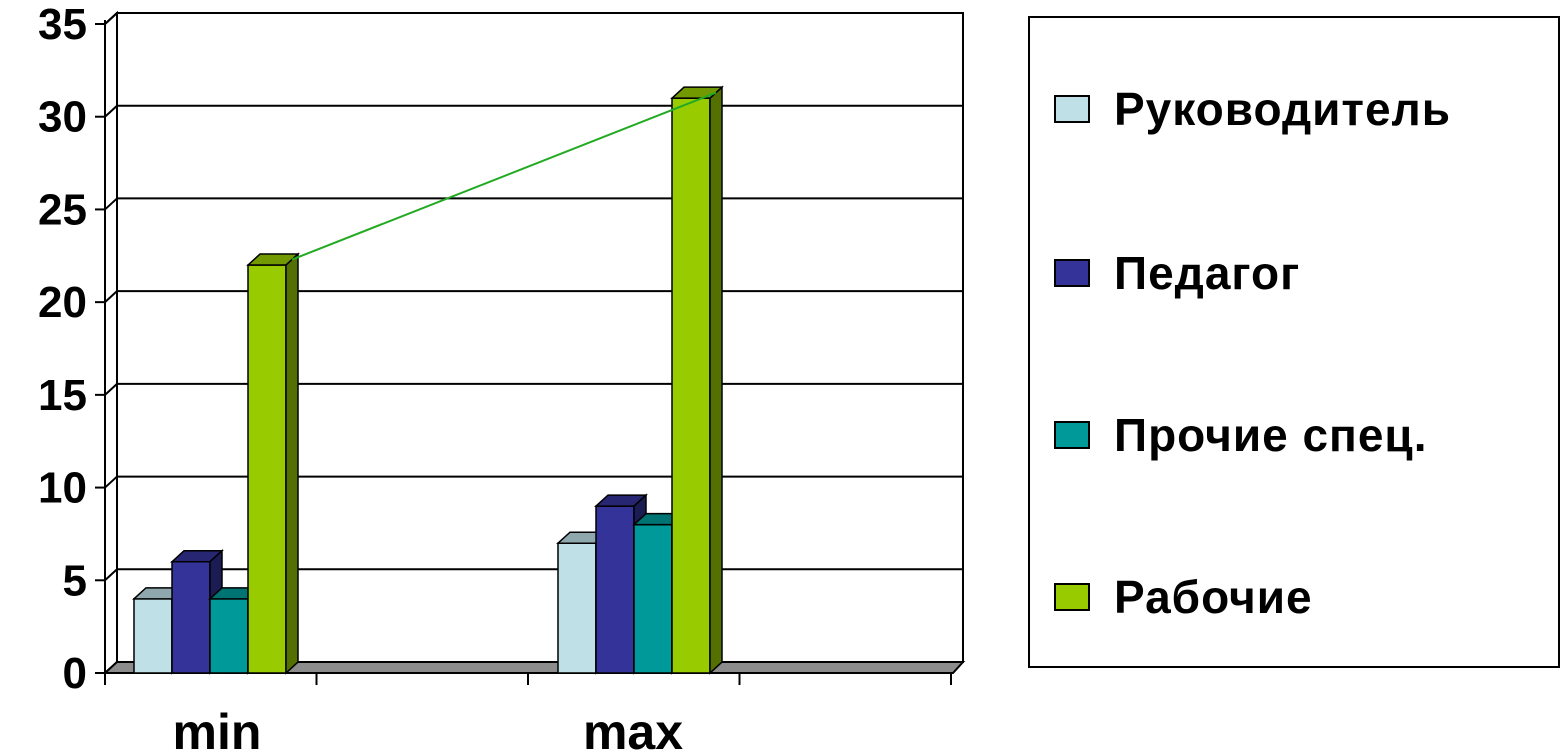  What do you see at coordinates (1283, 109) in the screenshot?
I see `legend-label: Руководитель` at bounding box center [1283, 109].